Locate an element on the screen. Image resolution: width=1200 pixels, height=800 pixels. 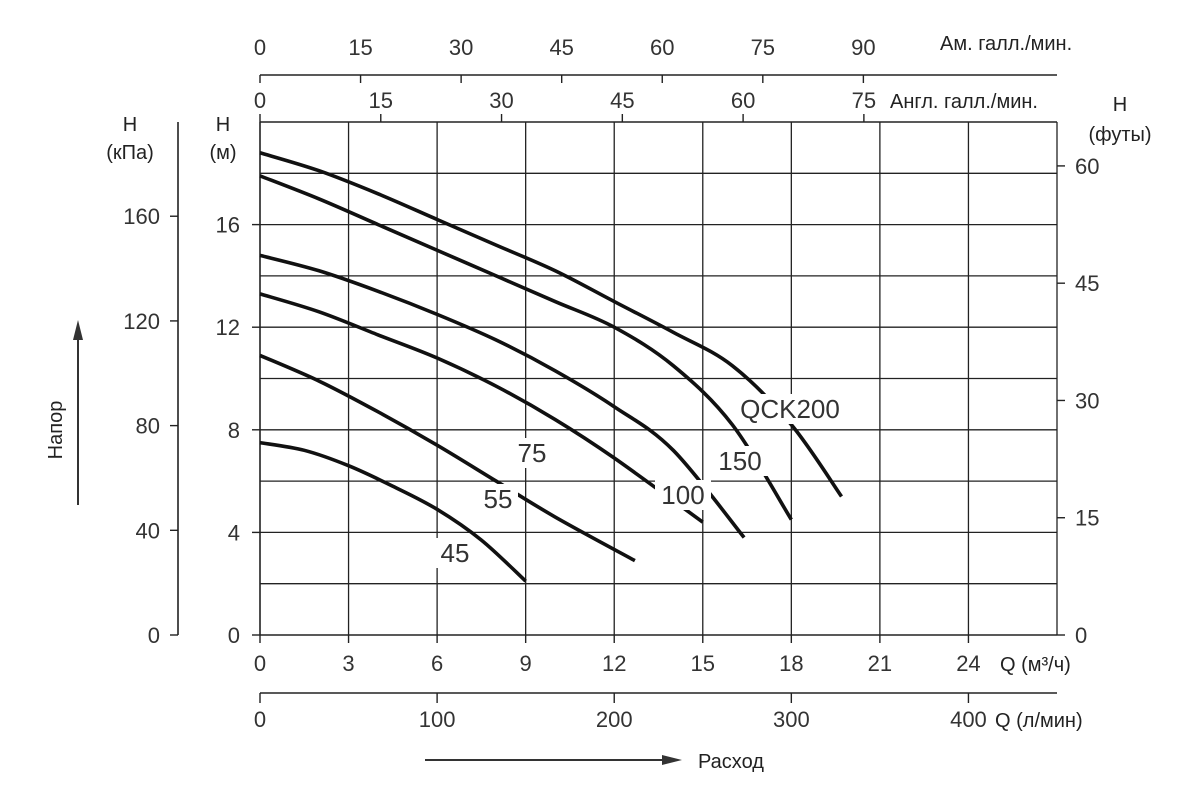
x-axis-label-m3h: Q (м³/ч) is located at coordinates (1035, 665).